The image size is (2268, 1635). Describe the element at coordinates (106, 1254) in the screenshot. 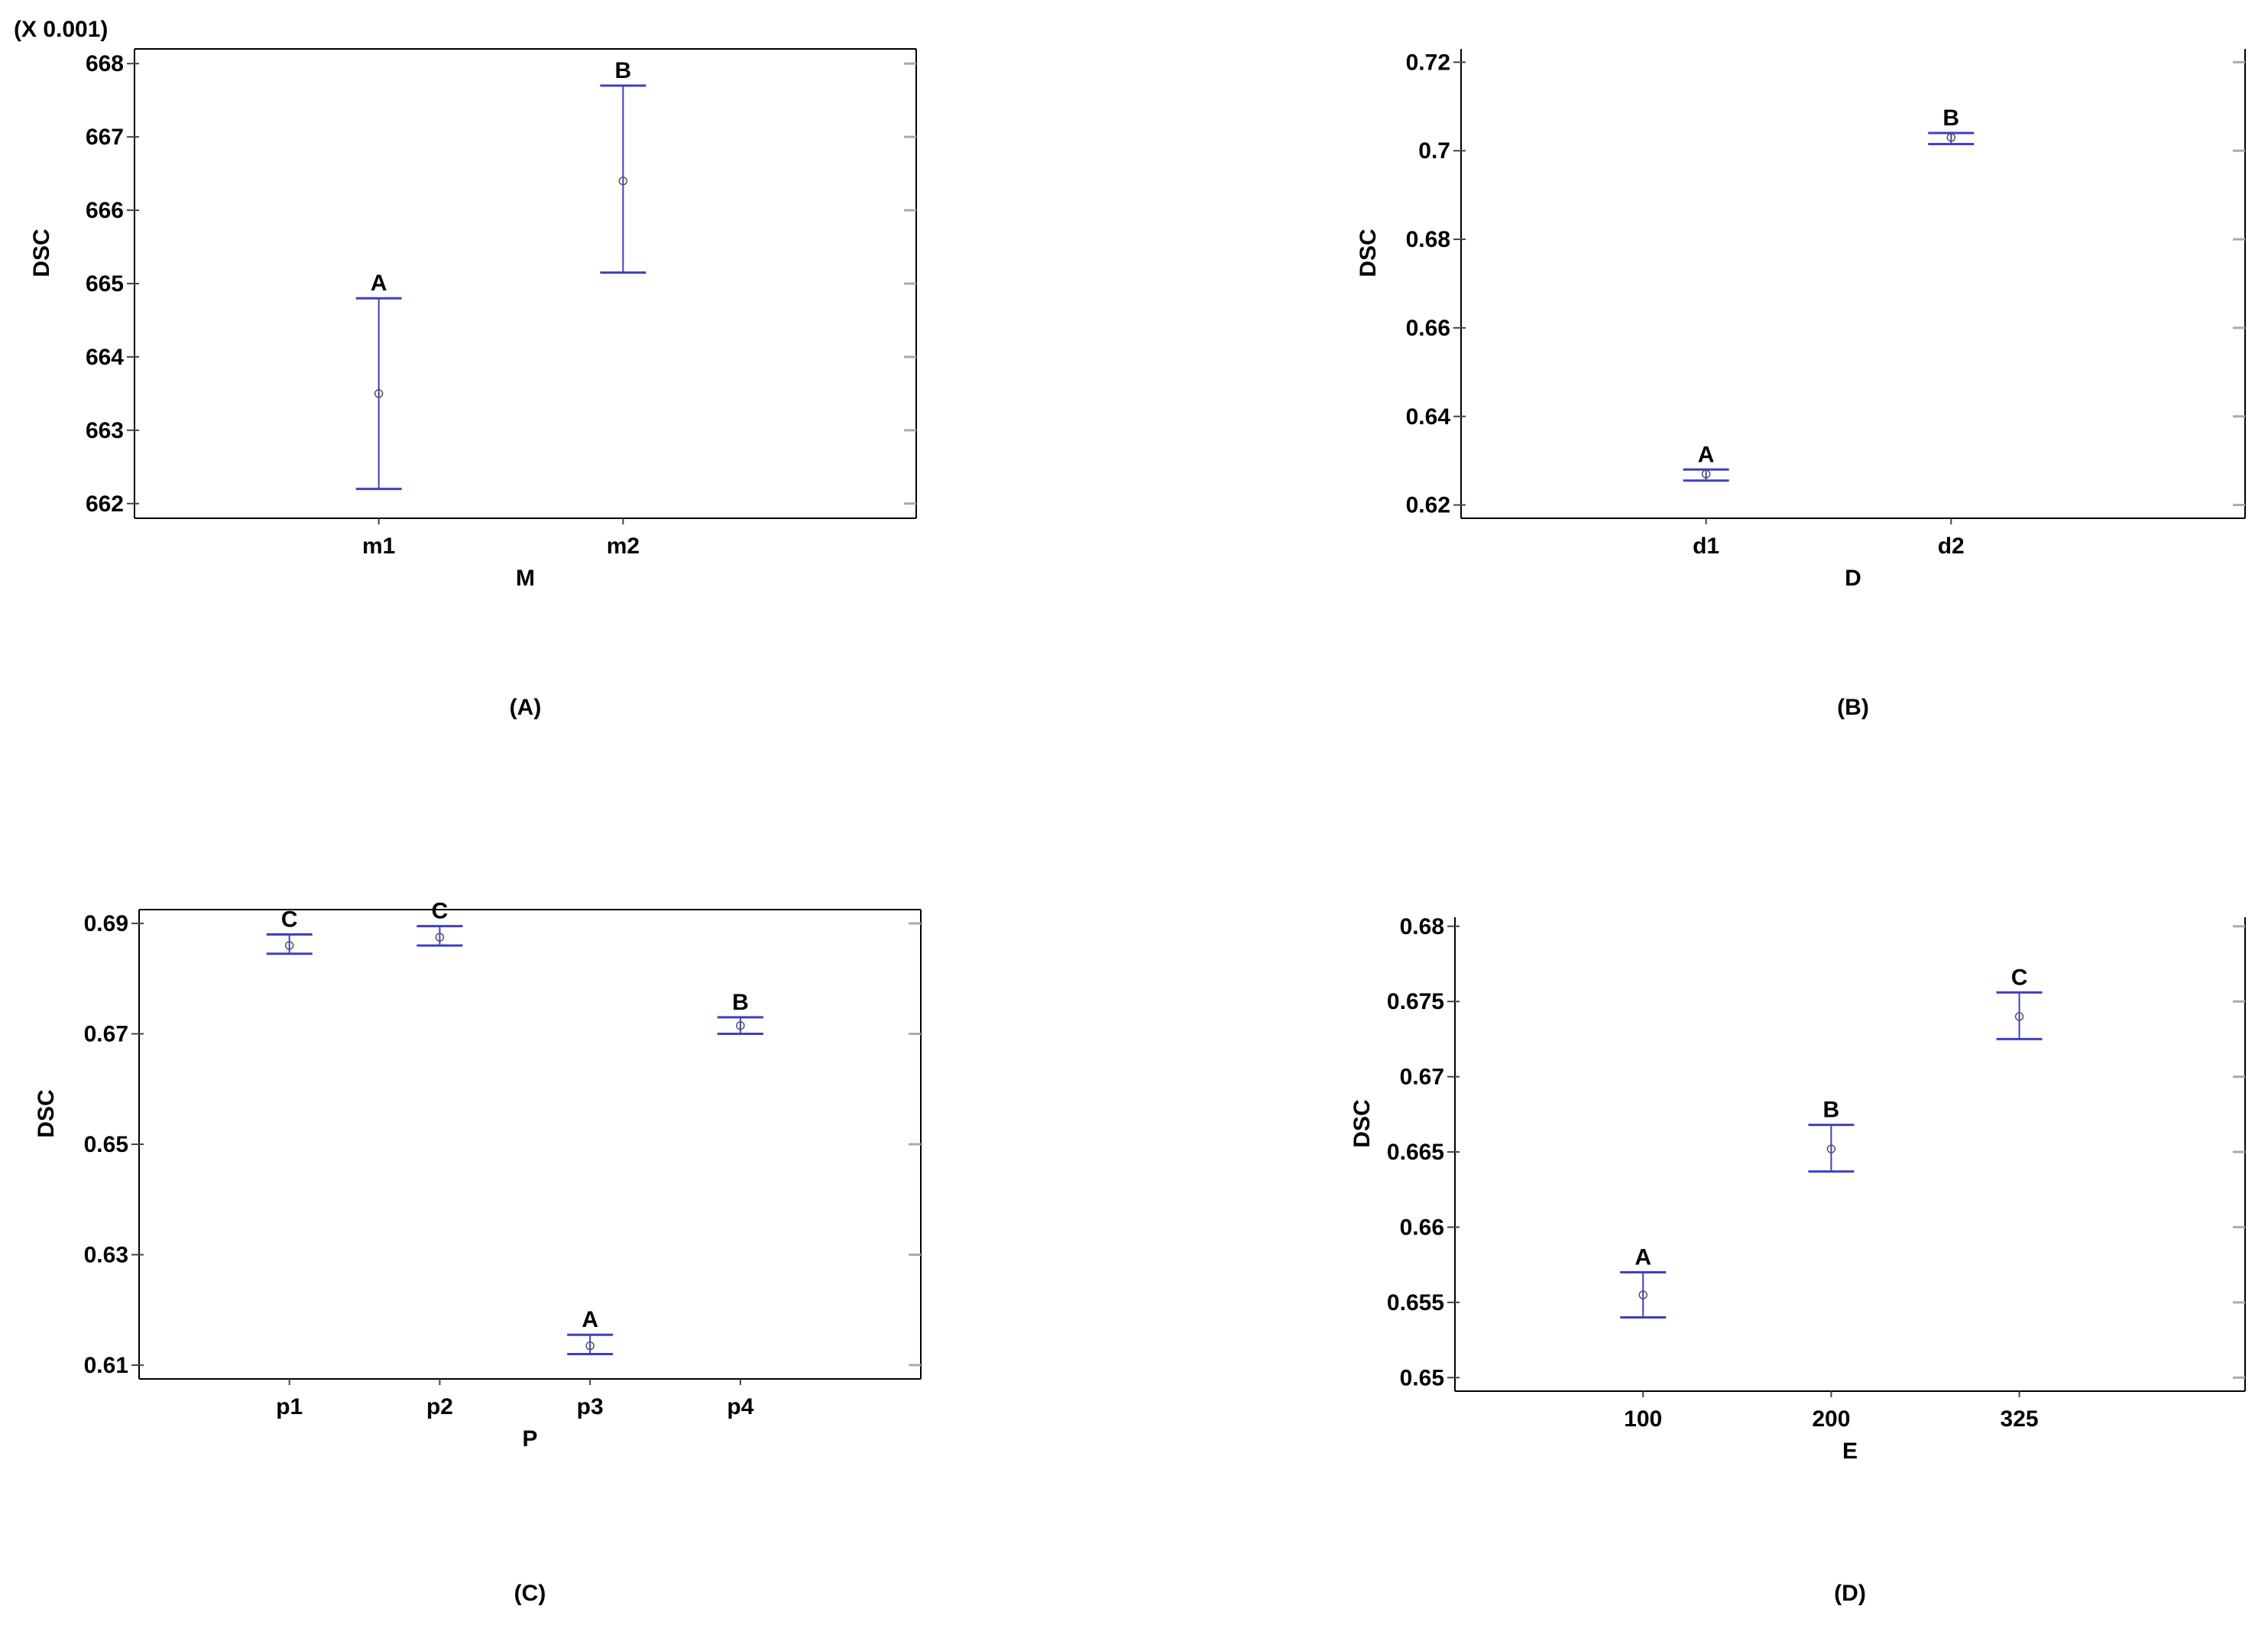

I see `y-tick-label: 0.63` at that location.